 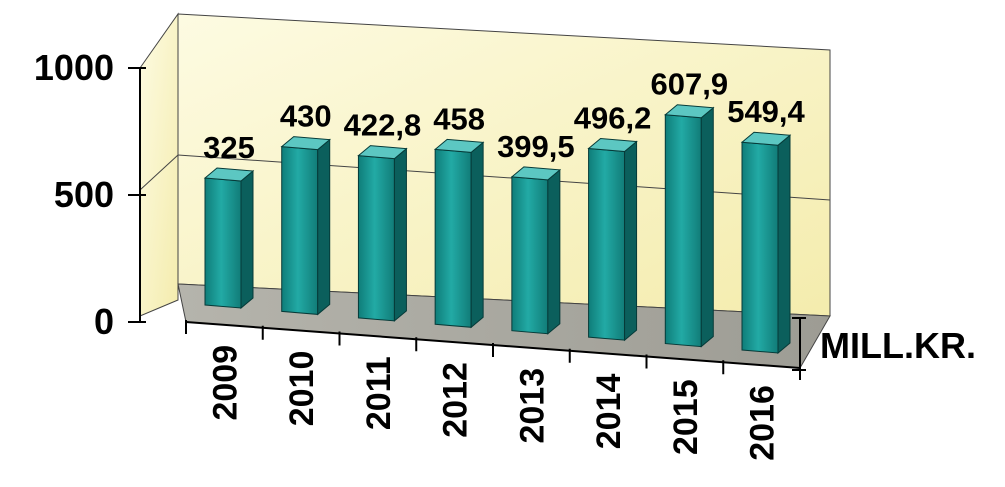 I want to click on y-tick-label: 0, so click(x=104, y=321).